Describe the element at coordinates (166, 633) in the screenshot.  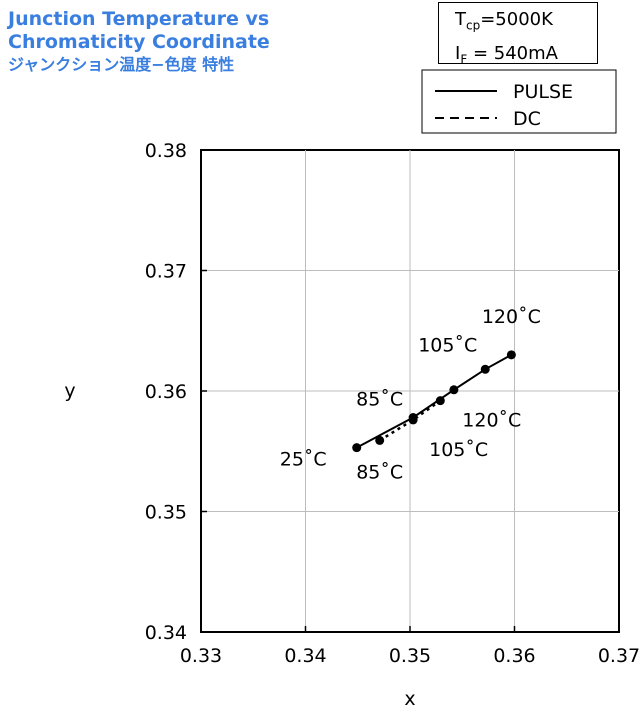
I see `y-tick-label: 0.34` at that location.